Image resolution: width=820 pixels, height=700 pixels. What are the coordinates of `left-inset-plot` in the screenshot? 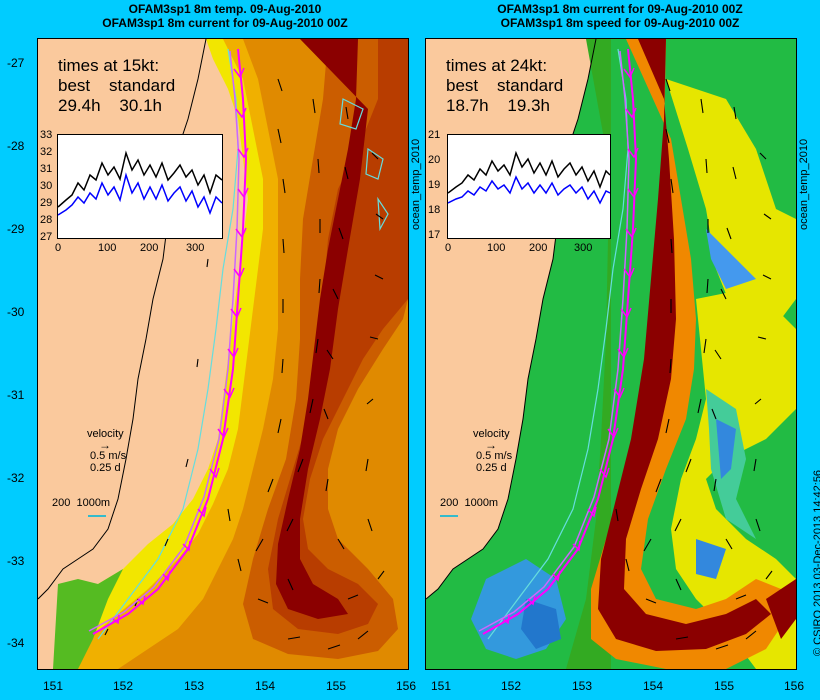 It's located at (140, 183).